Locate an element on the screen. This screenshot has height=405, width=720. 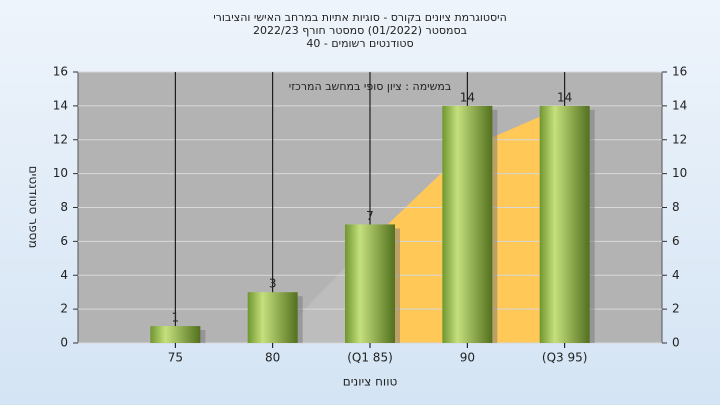
y-tick-label: 8 is located at coordinates (64, 207).